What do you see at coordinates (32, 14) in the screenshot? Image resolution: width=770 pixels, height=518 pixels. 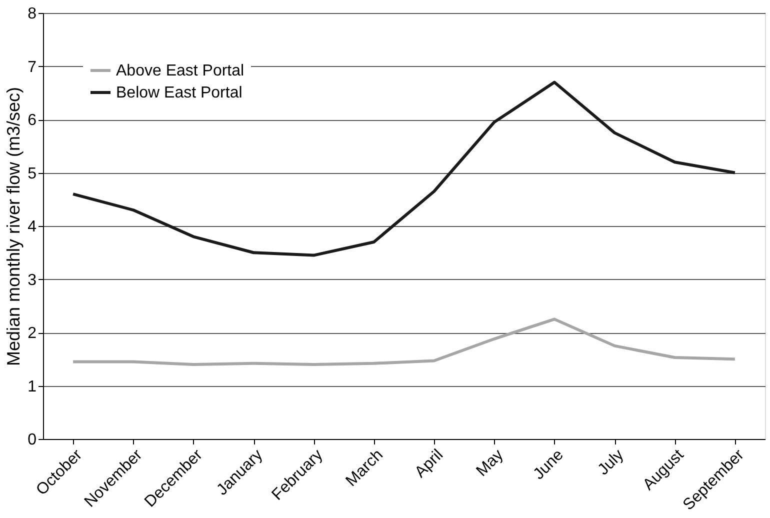 I see `y-tick-label: 8` at bounding box center [32, 14].